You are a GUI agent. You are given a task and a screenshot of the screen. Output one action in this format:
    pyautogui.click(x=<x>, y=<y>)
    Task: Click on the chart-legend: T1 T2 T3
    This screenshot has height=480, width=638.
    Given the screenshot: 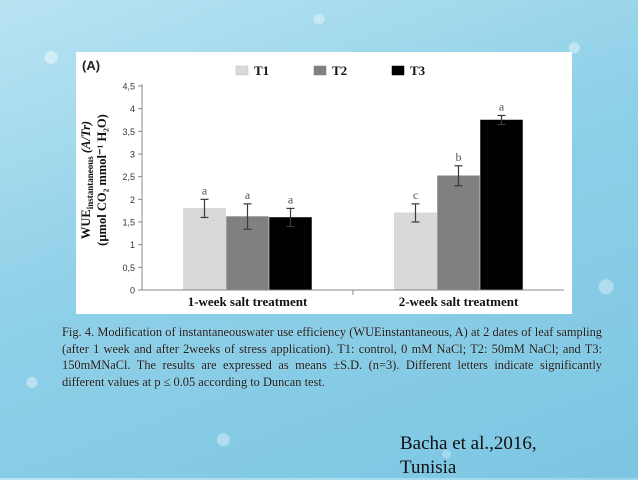 What is the action you would take?
    pyautogui.click(x=330, y=70)
    